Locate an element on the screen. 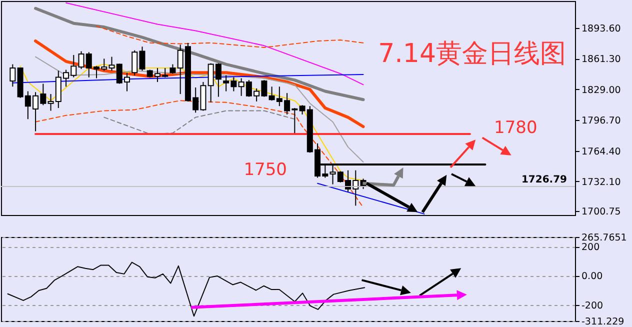  y-tick-label: 1732.10 is located at coordinates (601, 182).